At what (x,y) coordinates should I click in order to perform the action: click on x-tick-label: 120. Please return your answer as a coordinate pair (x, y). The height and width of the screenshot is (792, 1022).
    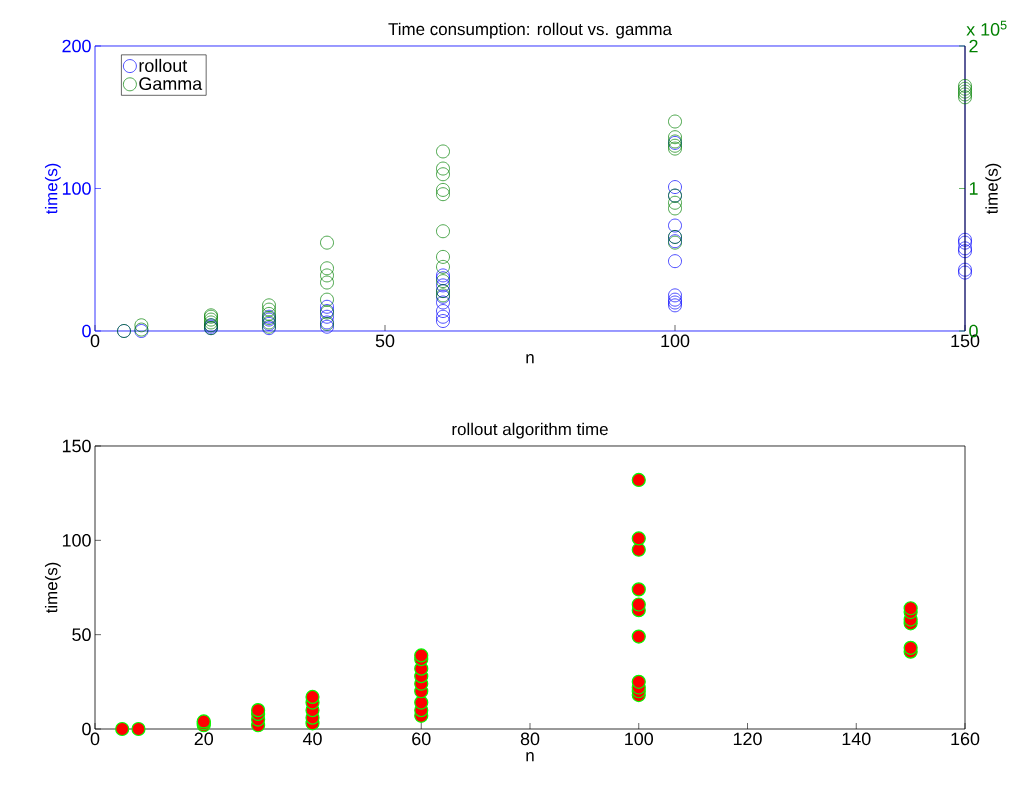
    Looking at the image, I should click on (747, 739).